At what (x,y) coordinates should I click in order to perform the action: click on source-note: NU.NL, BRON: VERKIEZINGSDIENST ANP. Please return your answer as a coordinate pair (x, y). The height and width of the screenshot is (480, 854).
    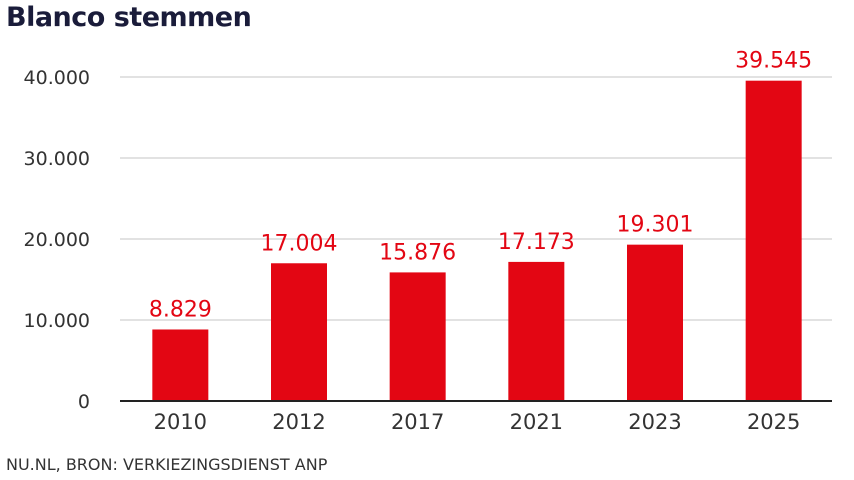
    Looking at the image, I should click on (167, 464).